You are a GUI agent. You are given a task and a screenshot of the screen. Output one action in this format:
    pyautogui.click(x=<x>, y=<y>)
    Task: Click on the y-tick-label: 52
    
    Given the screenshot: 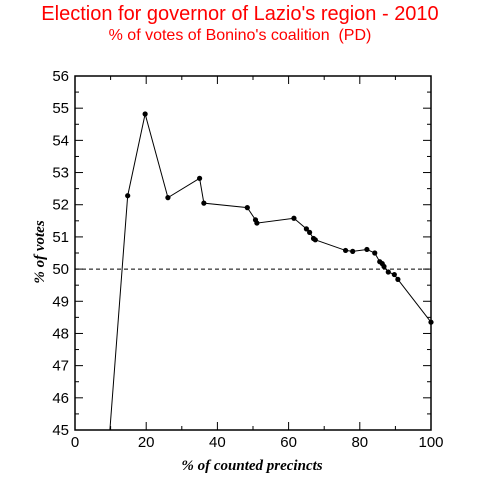 What is the action you would take?
    pyautogui.click(x=60, y=205)
    